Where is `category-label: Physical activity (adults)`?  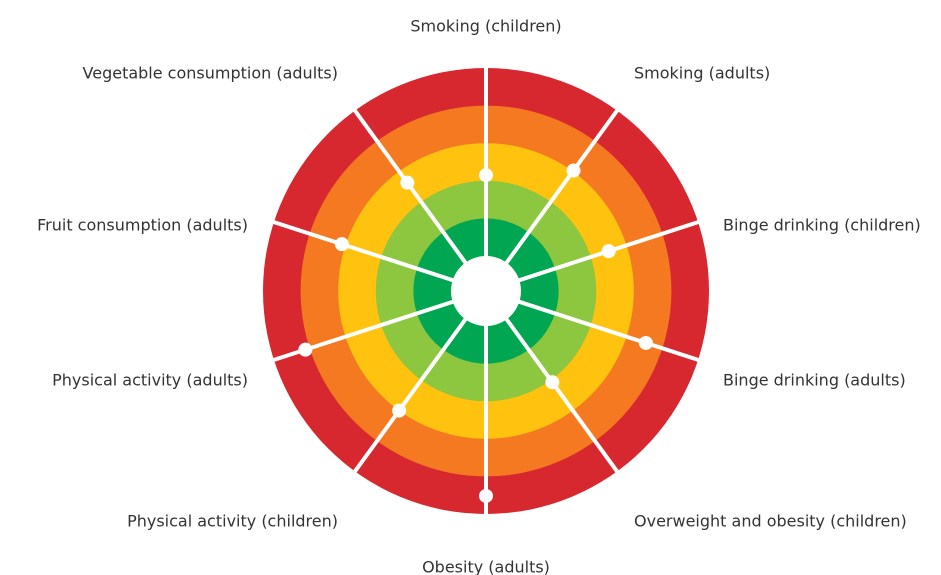 category-label: Physical activity (adults) is located at coordinates (150, 380).